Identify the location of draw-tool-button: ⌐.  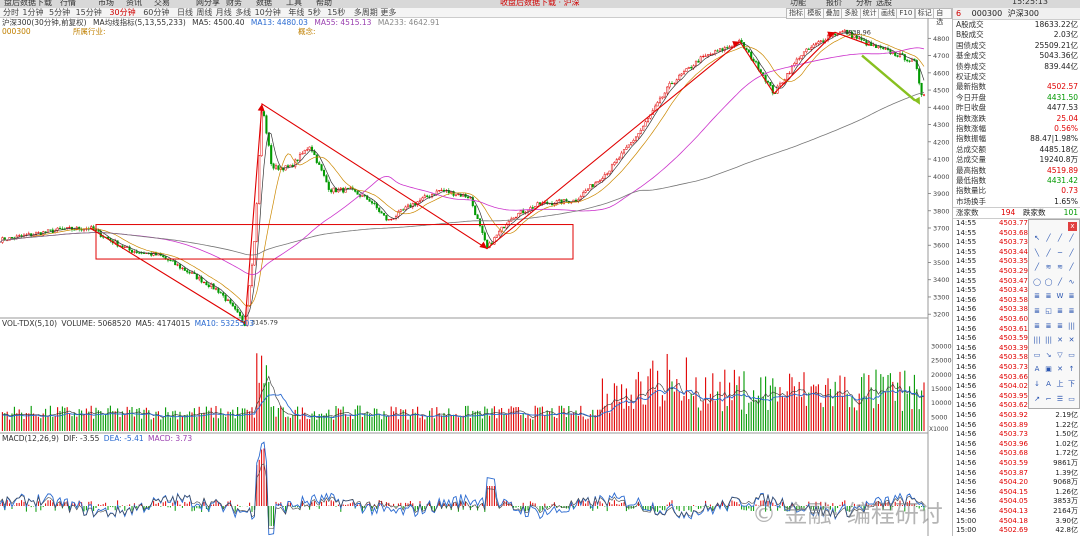
(1048, 398).